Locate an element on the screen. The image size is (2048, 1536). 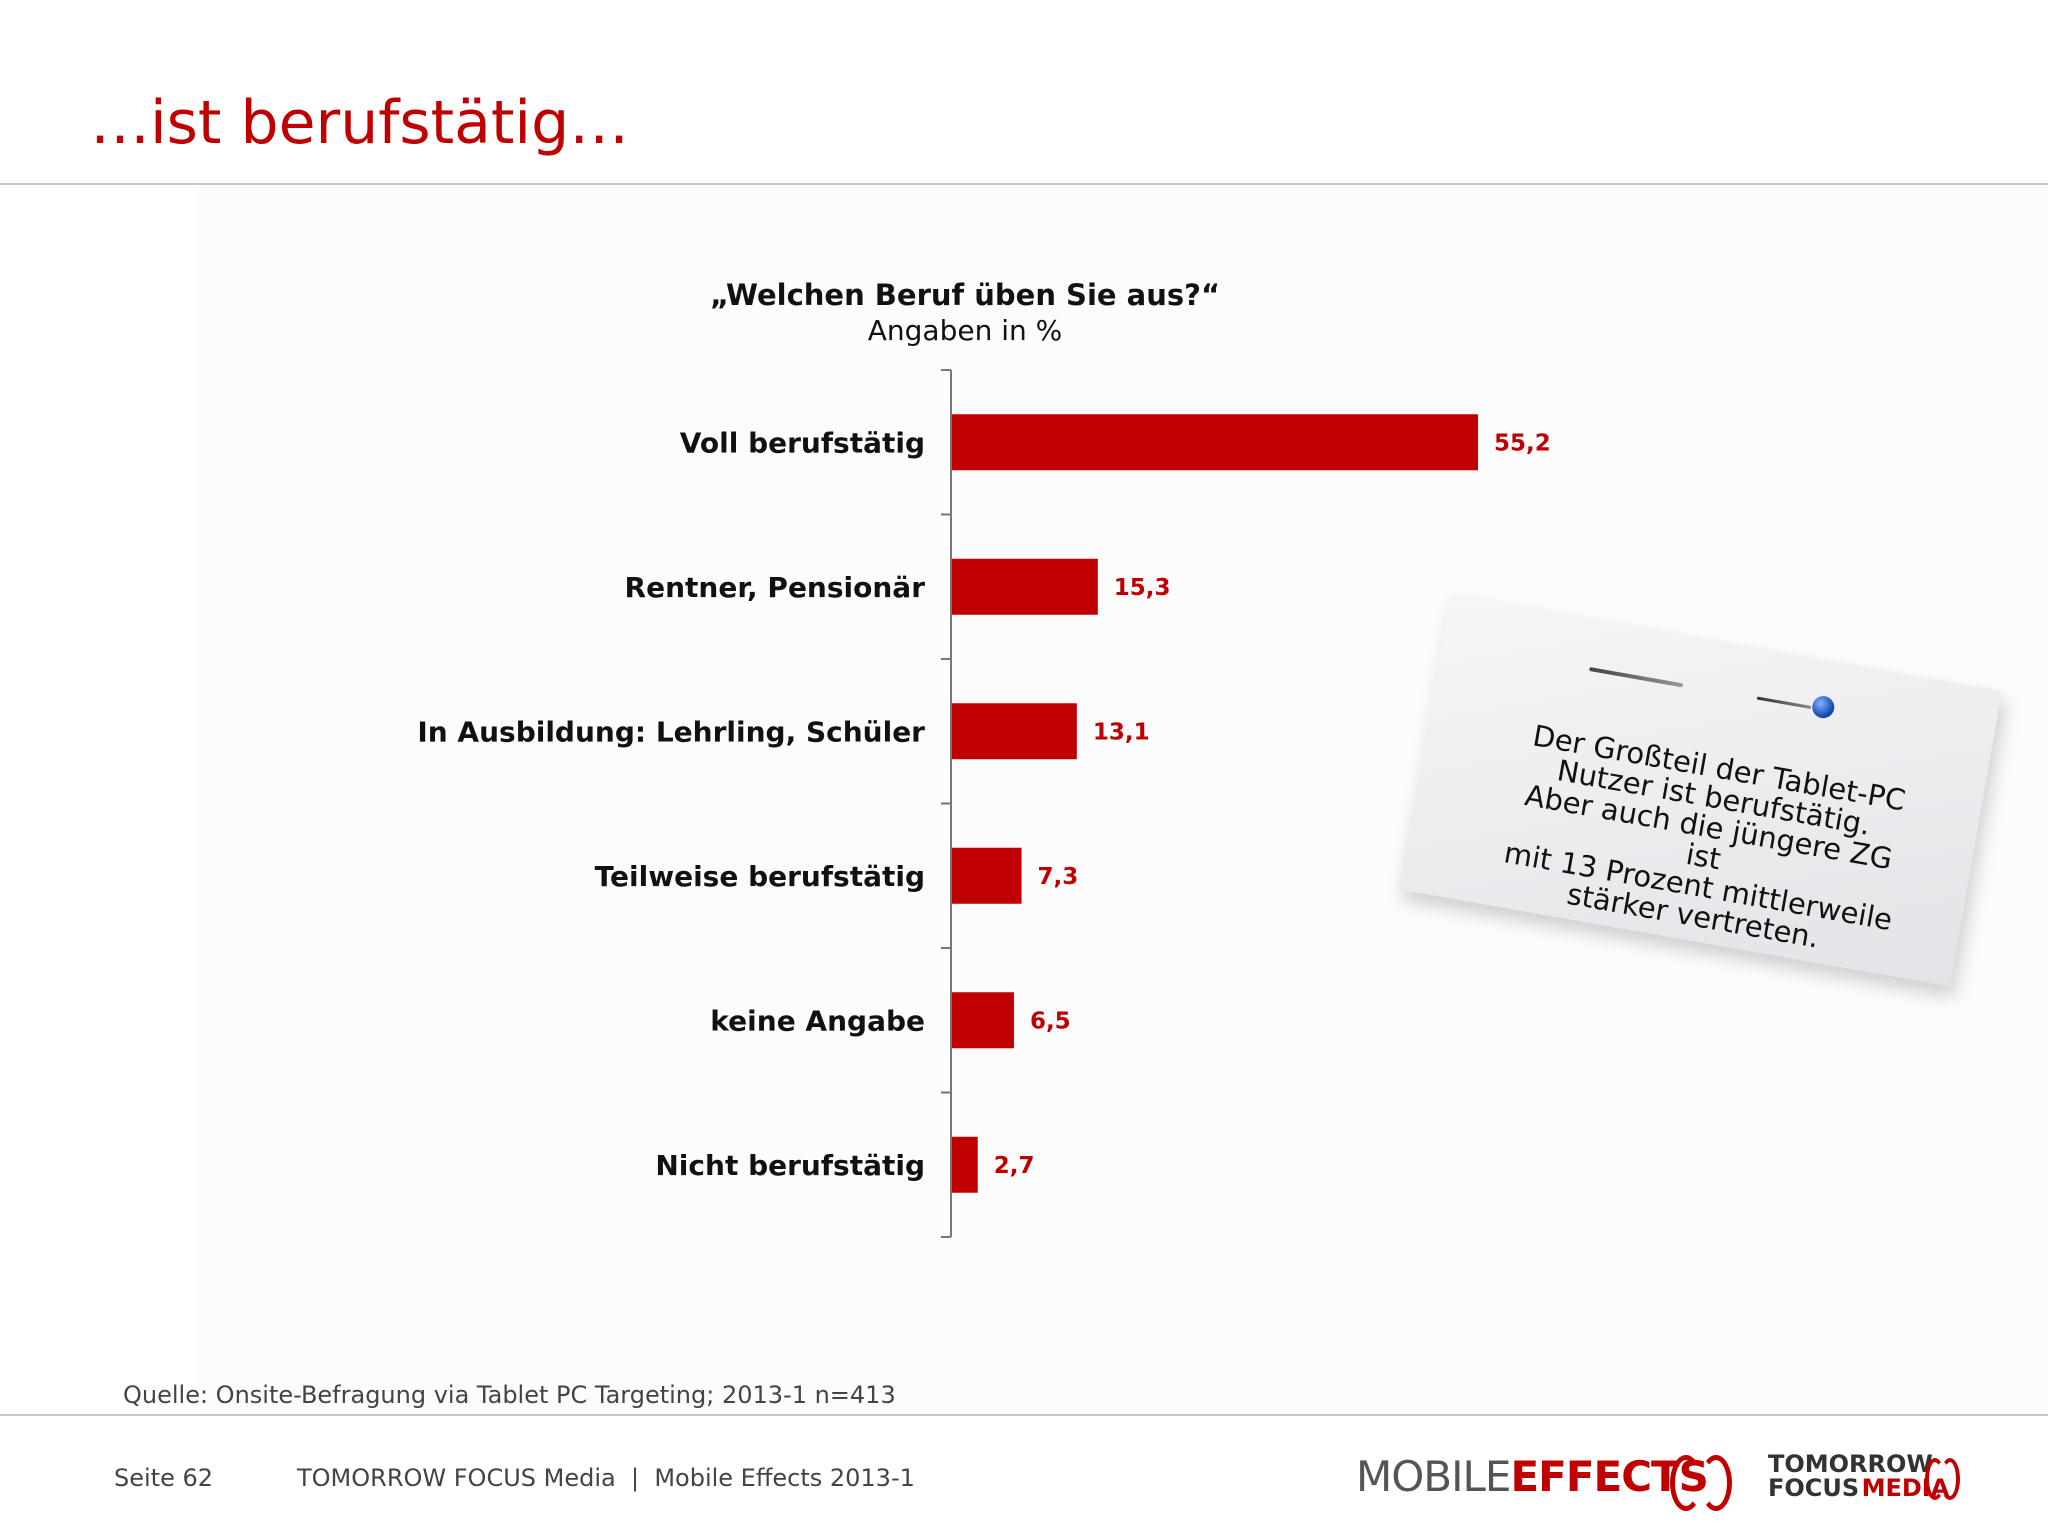
tomorrow-focus-logo: TOMORROW FOCUS MEDIA is located at coordinates (1858, 1476).